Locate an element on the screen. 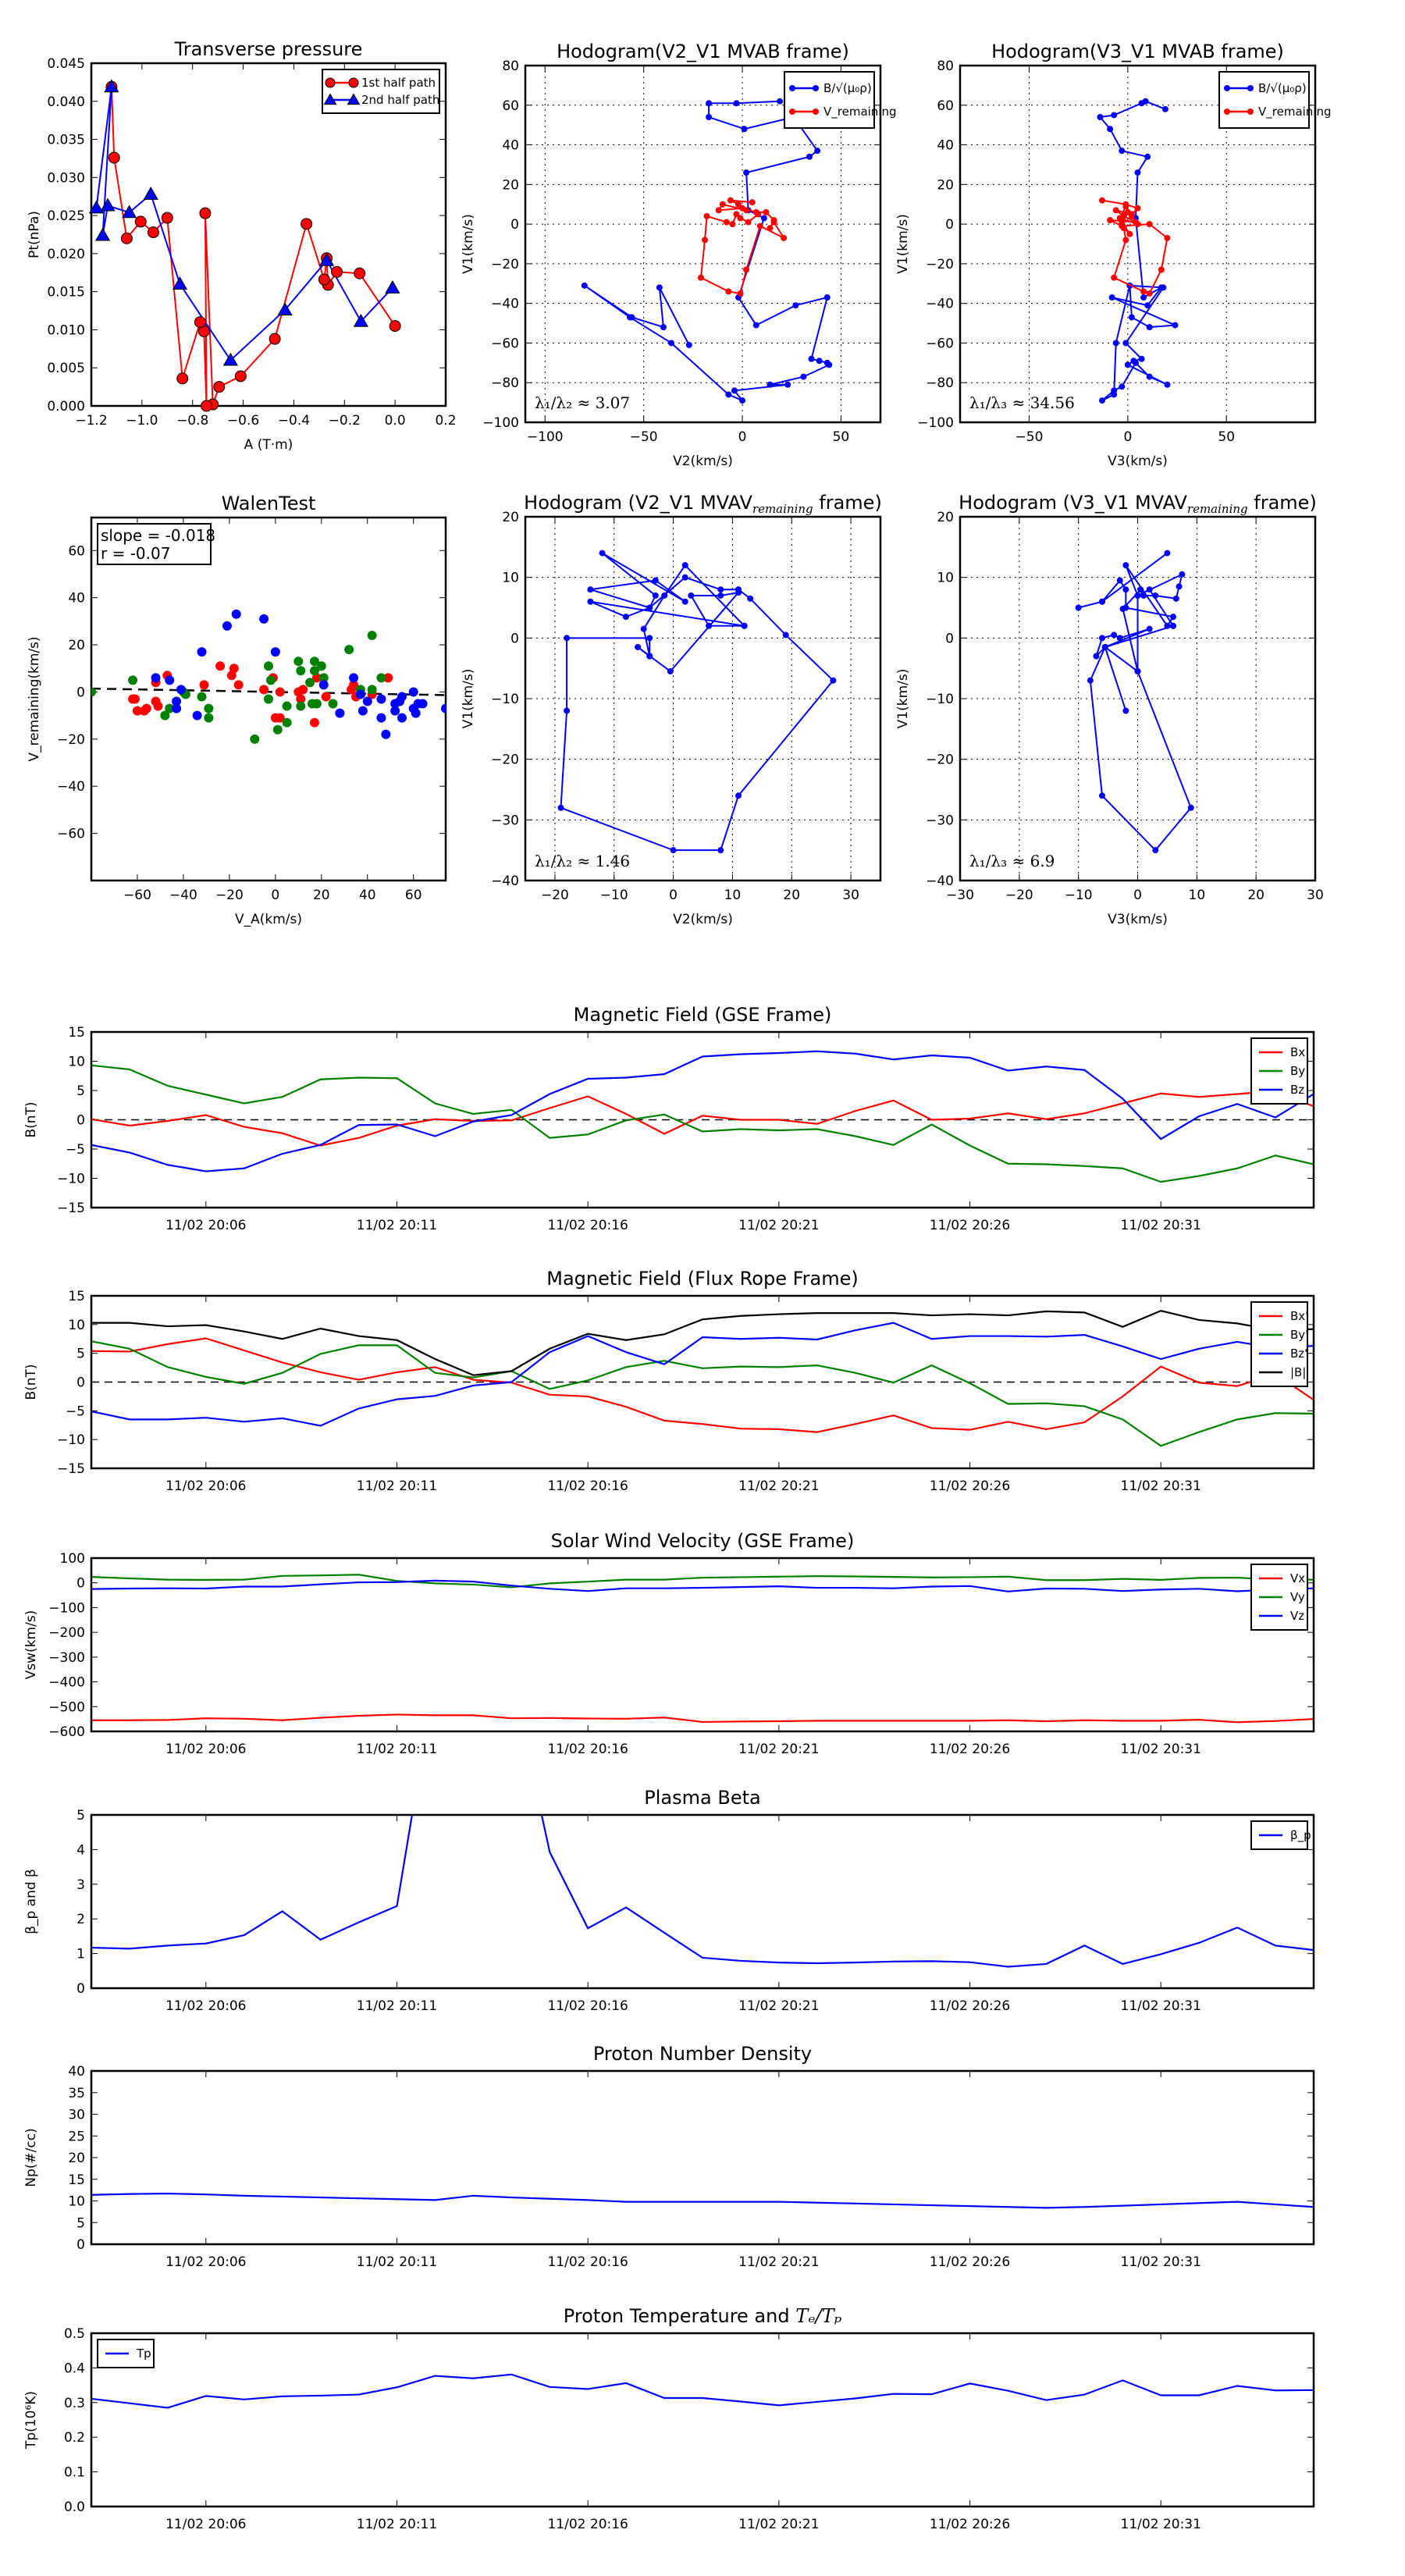 Image resolution: width=1405 pixels, height=2576 pixels. legend-label: Bz' is located at coordinates (1298, 1354).